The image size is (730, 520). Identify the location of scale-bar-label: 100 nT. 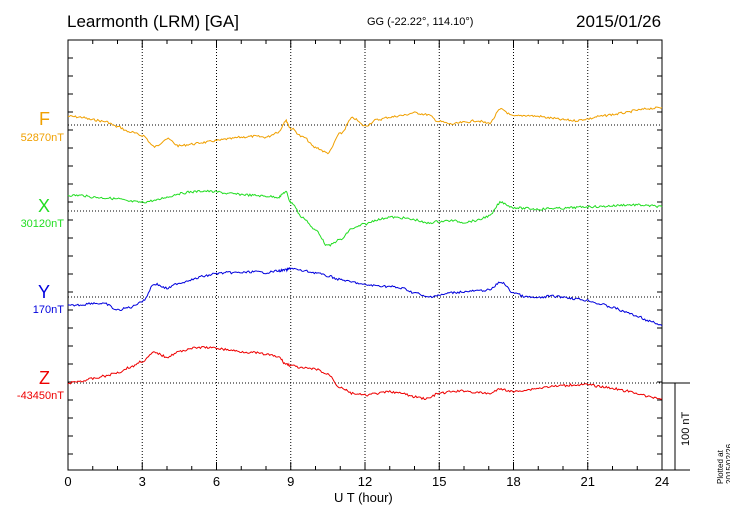
(686, 428).